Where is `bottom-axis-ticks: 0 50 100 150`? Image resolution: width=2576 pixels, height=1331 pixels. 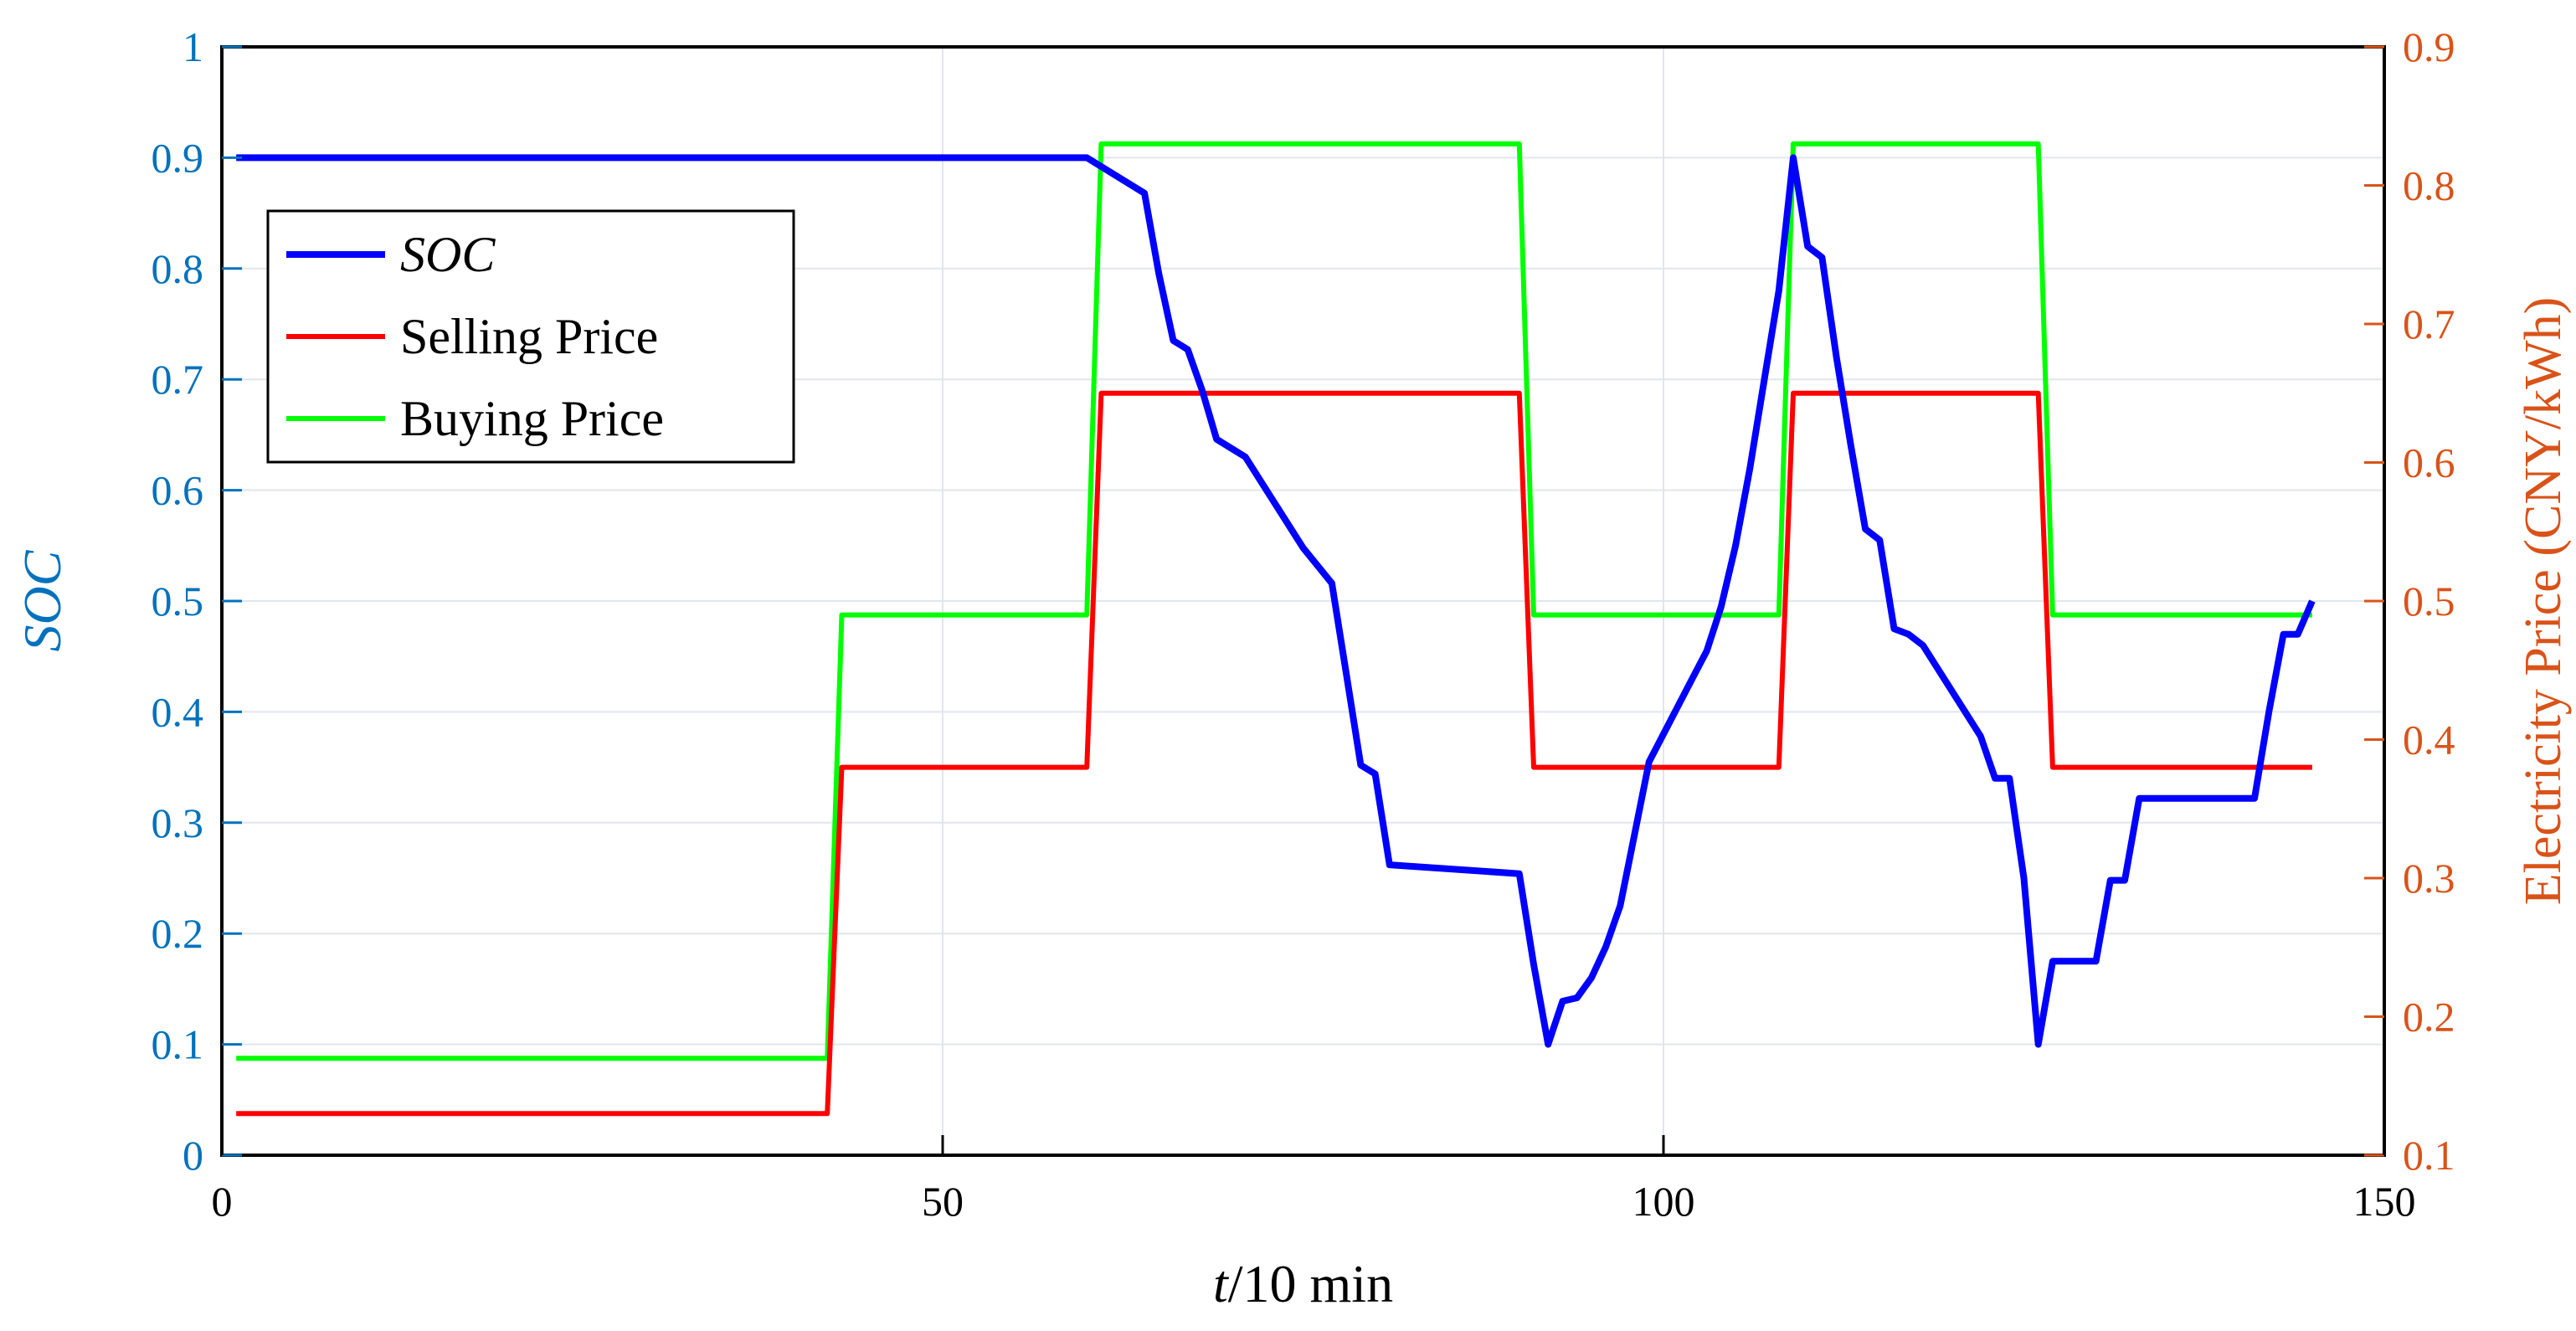
bottom-axis-ticks: 0 50 100 150 is located at coordinates (1314, 1180).